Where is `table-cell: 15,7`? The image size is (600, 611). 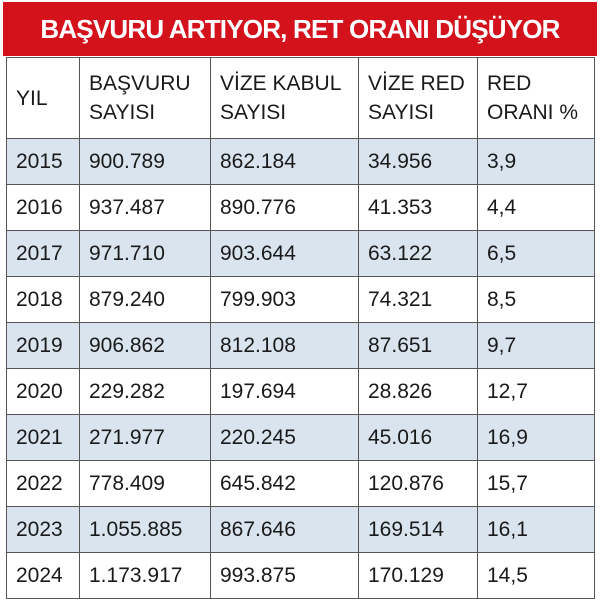
table-cell: 15,7 is located at coordinates (536, 483).